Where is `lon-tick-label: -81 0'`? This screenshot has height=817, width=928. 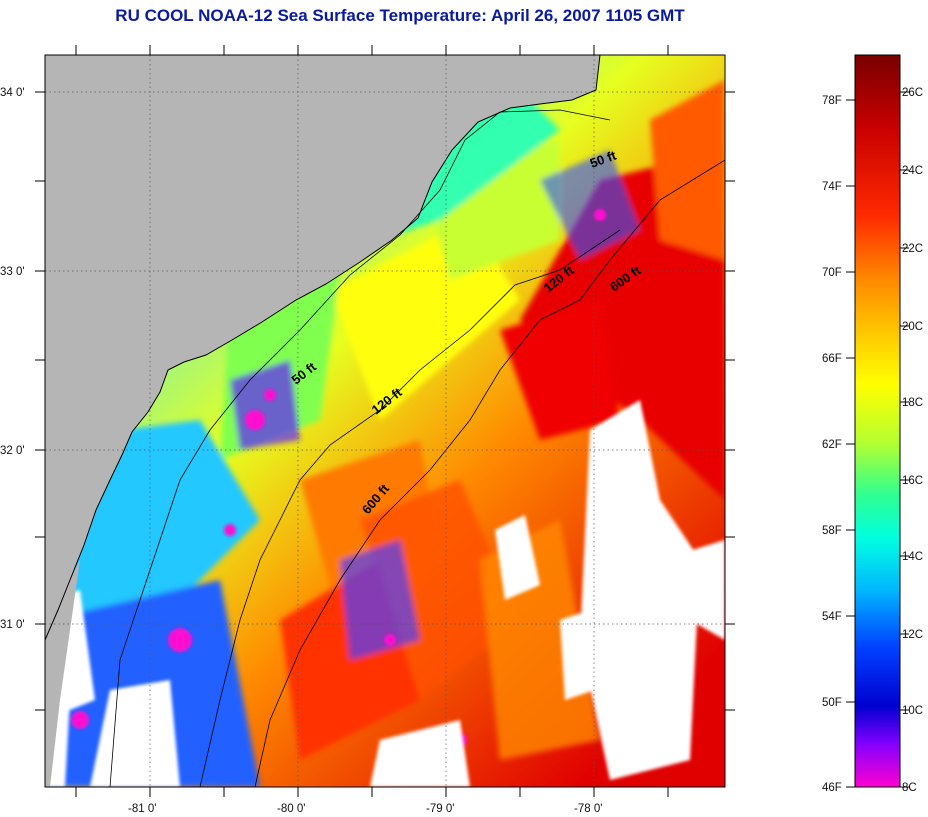 lon-tick-label: -81 0' is located at coordinates (142, 809).